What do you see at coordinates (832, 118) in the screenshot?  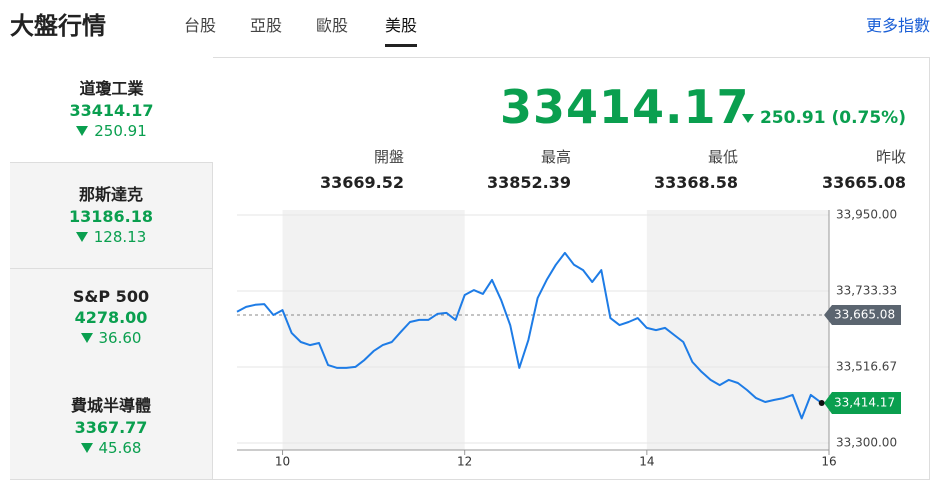 I see `quote-change-text: 250.91 (0.75%)` at bounding box center [832, 118].